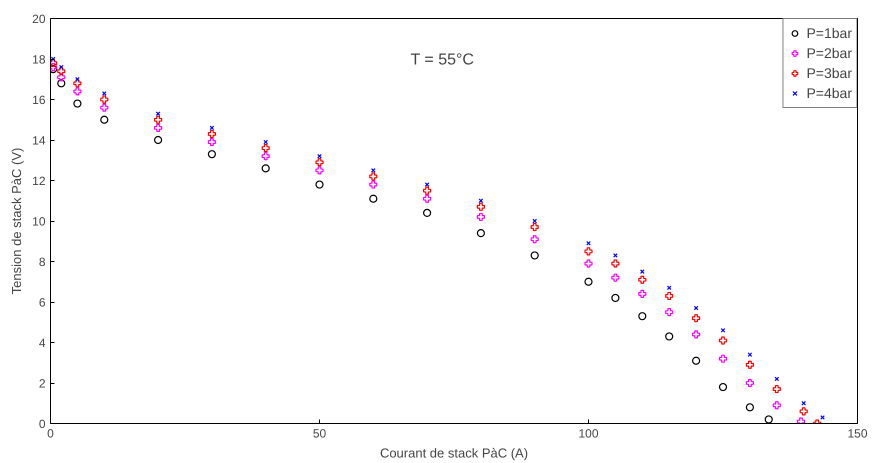 This screenshot has width=877, height=463. What do you see at coordinates (42, 303) in the screenshot?
I see `y-tick-label: 6` at bounding box center [42, 303].